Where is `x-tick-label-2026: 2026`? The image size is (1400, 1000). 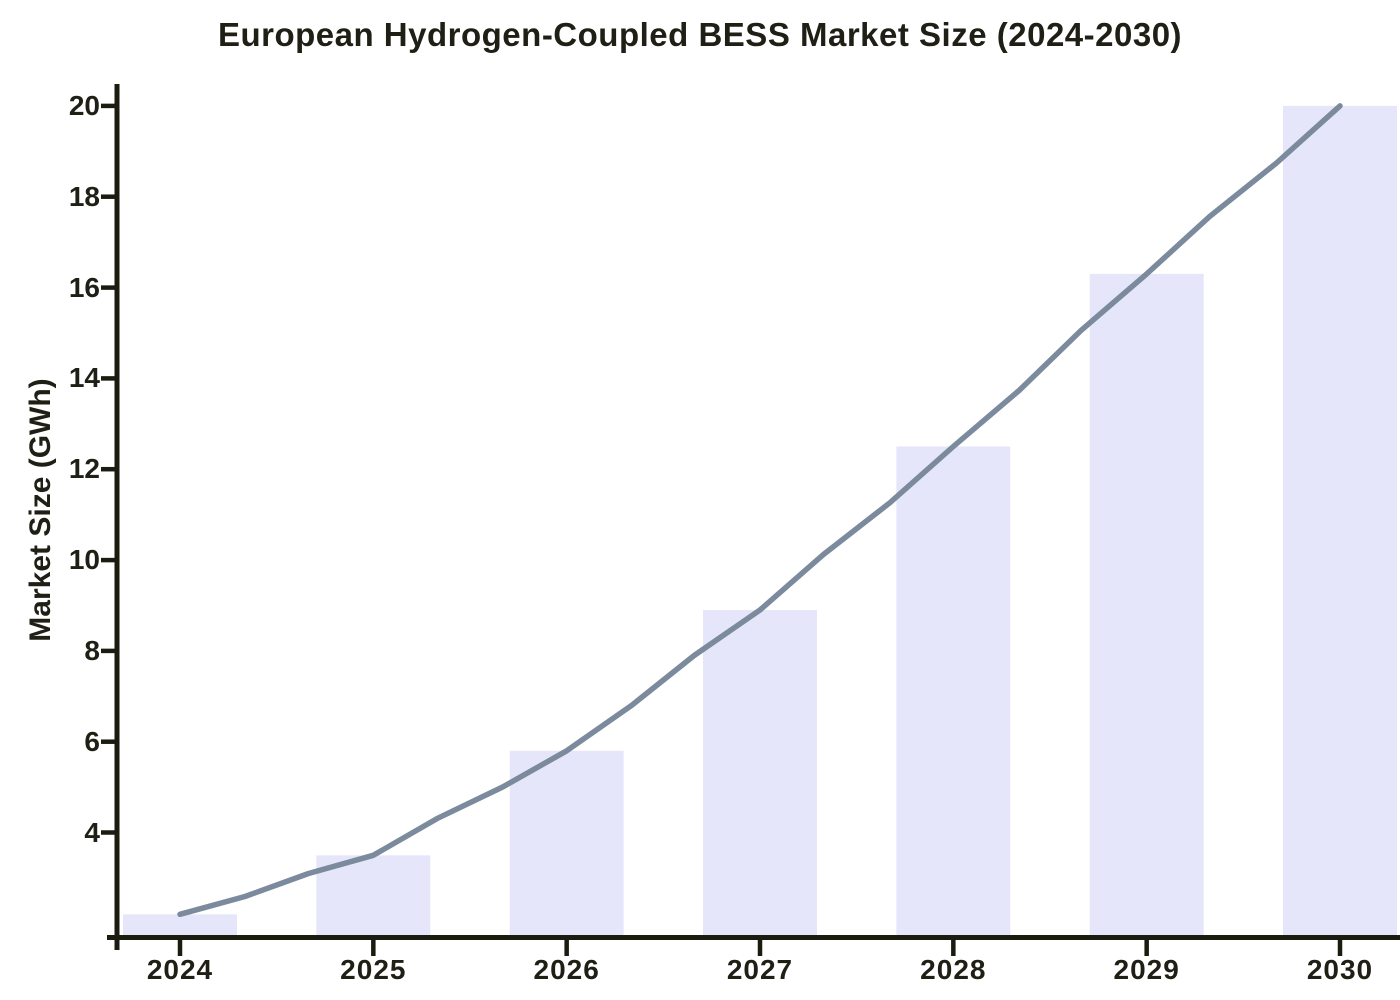
x-tick-label-2026: 2026 is located at coordinates (566, 969).